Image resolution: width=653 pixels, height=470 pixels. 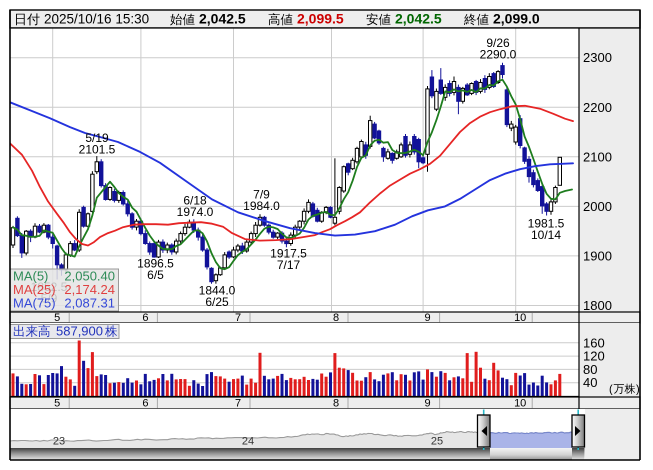 I want to click on svg-text: 2,099.5, so click(x=320, y=19).